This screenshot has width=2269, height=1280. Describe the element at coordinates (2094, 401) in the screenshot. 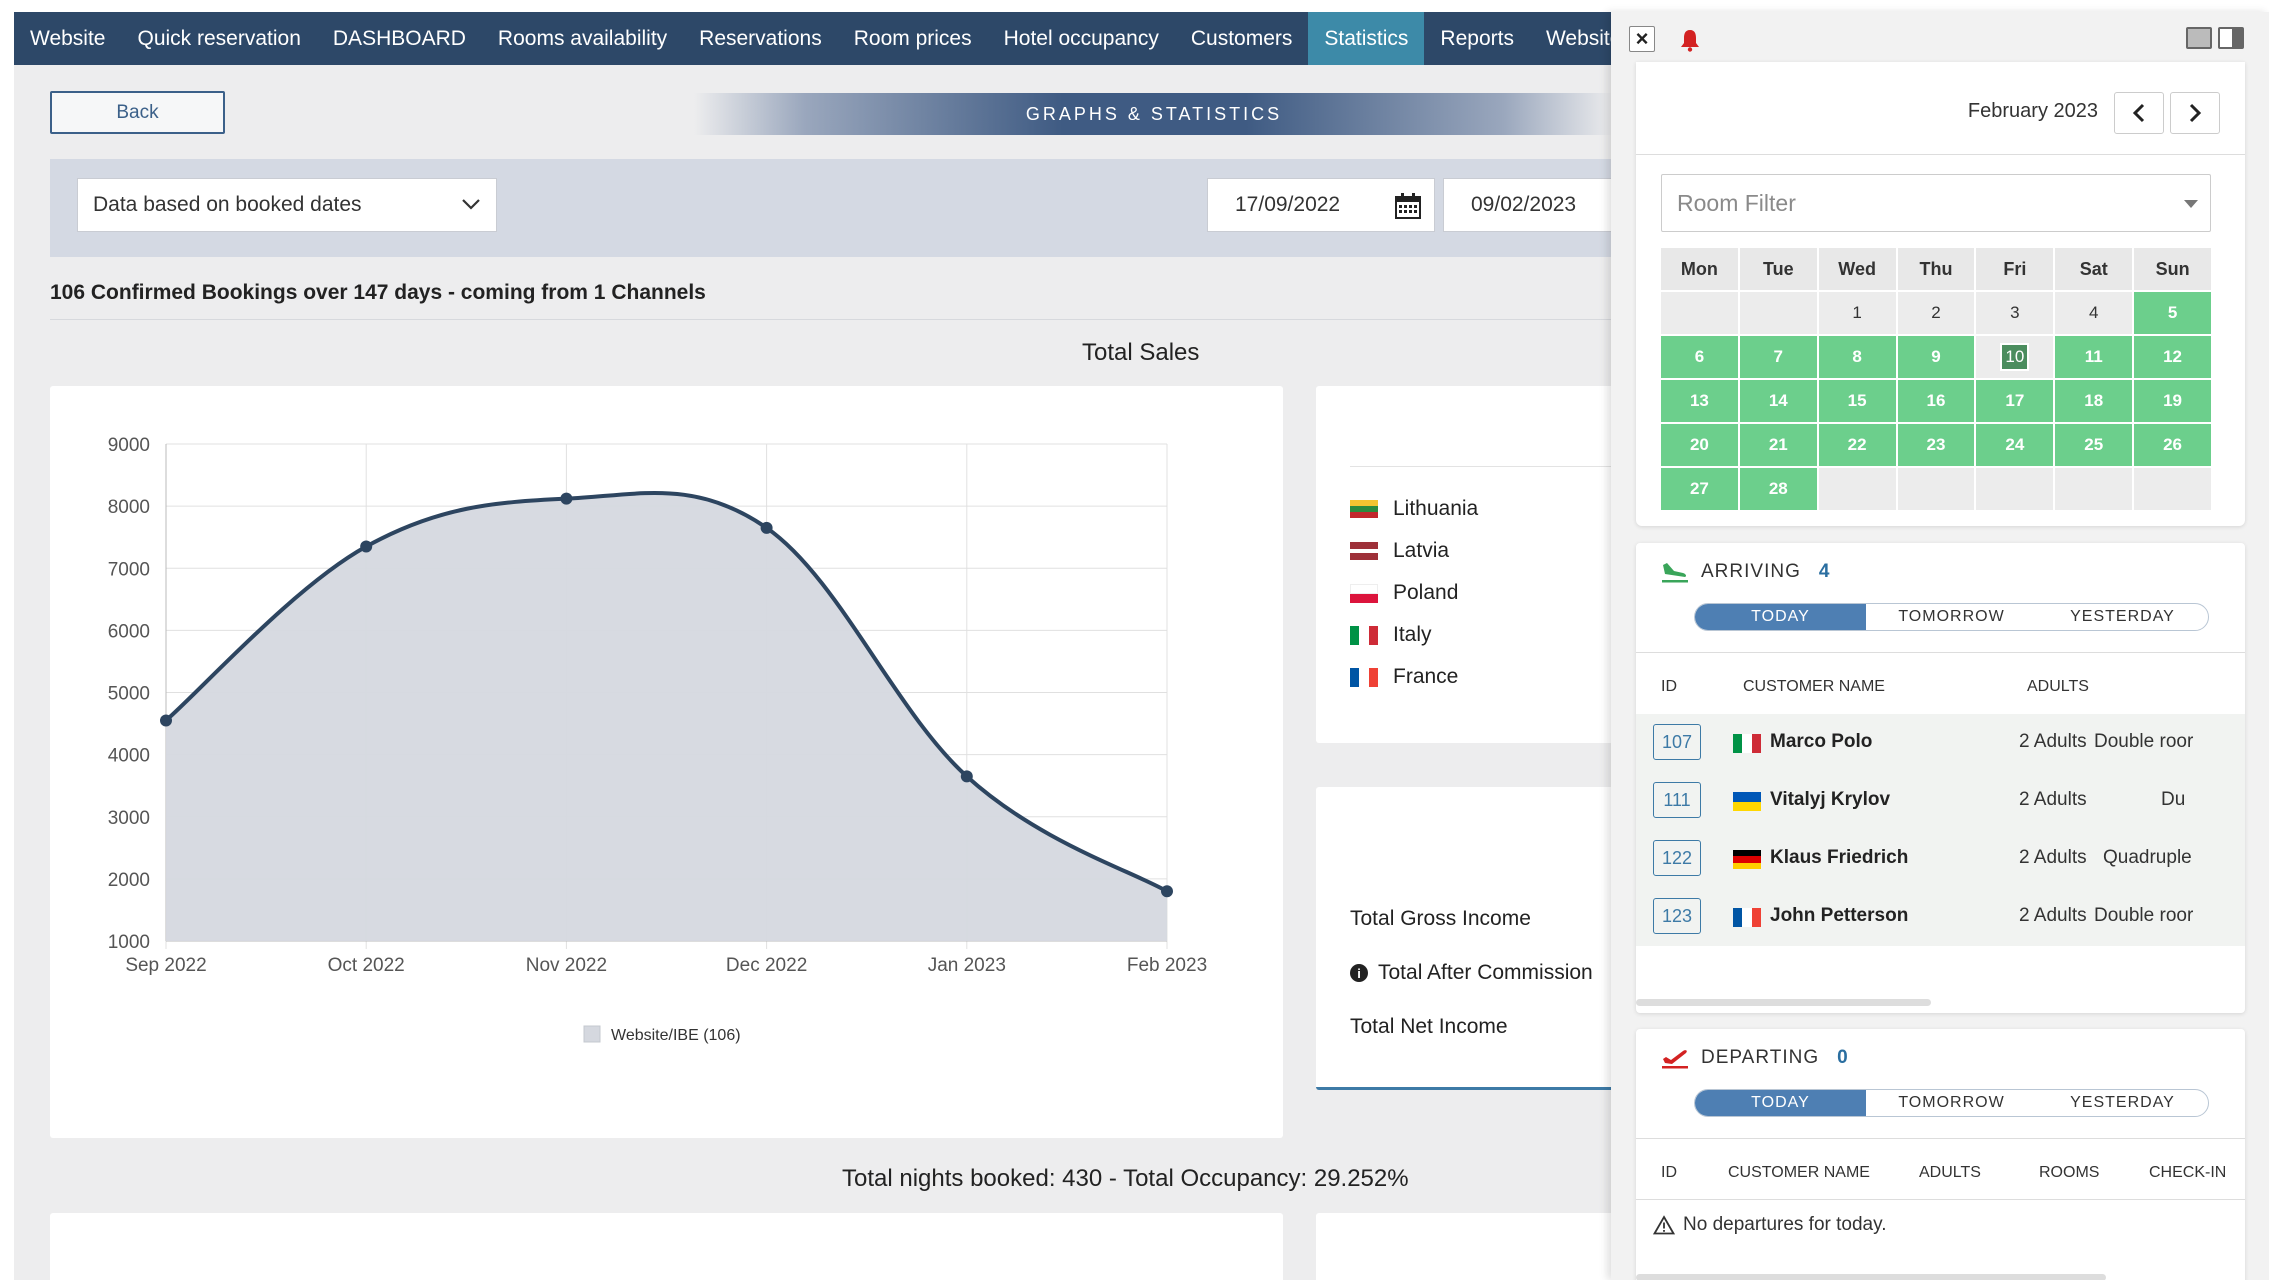

I see `calendar-day-18: 18` at that location.